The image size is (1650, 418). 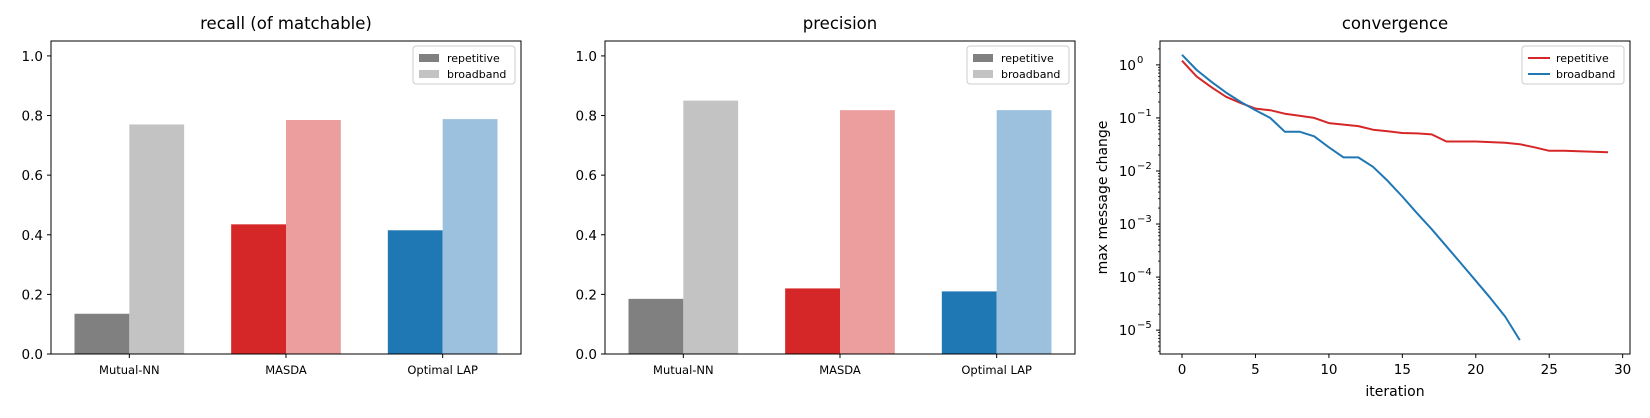 What do you see at coordinates (1182, 370) in the screenshot?
I see `x-tick-label: 0` at bounding box center [1182, 370].